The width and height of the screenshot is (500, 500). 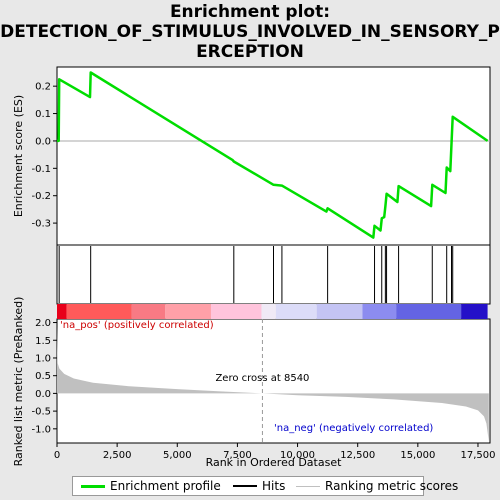 What do you see at coordinates (43, 323) in the screenshot?
I see `metric-ytick-label: 2.0` at bounding box center [43, 323].